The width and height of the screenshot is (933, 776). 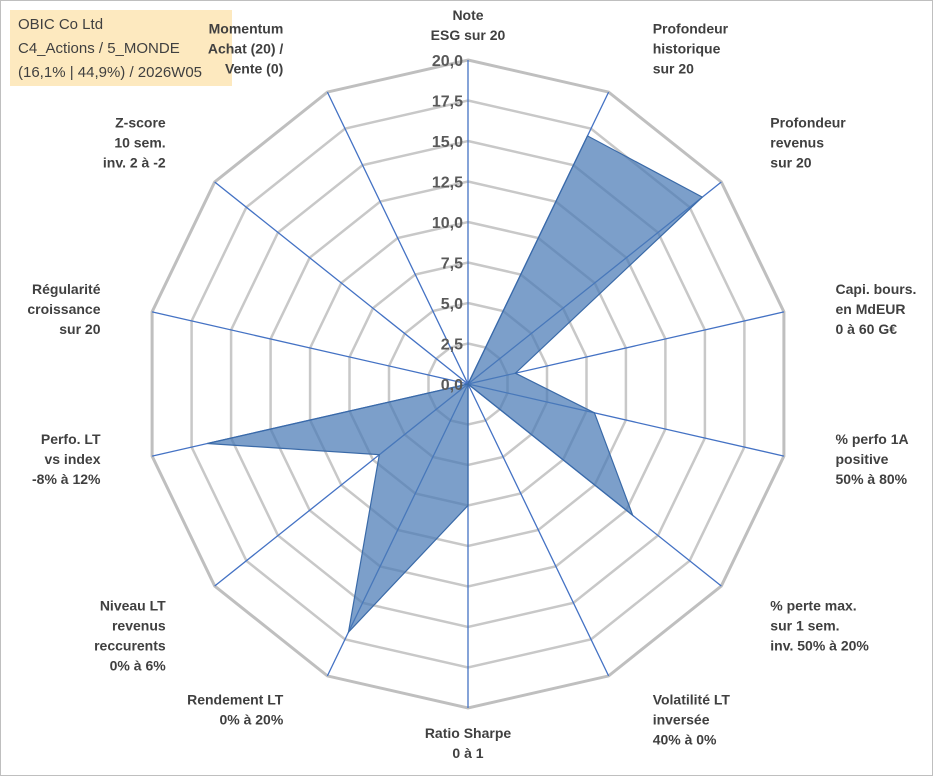 I want to click on axis-label: Momentum Achat (20) / Vente (0), so click(x=246, y=49).